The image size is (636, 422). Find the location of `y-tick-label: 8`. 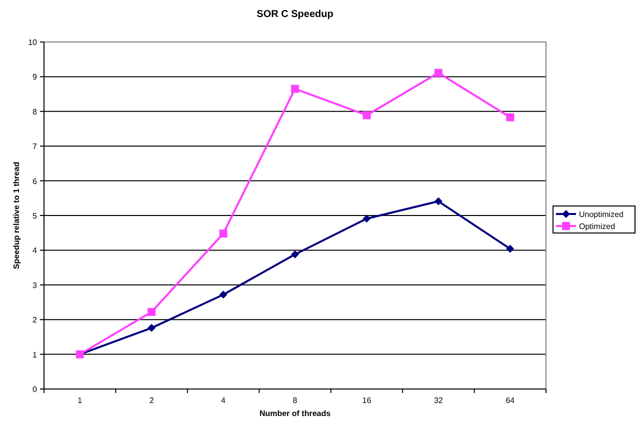

y-tick-label: 8 is located at coordinates (35, 111).